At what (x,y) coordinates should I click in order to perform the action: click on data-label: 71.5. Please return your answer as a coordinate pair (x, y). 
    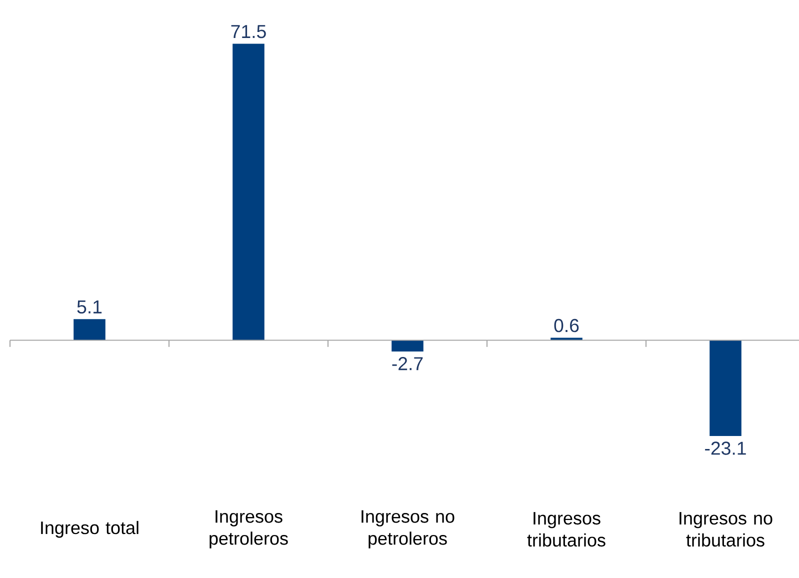
    Looking at the image, I should click on (248, 31).